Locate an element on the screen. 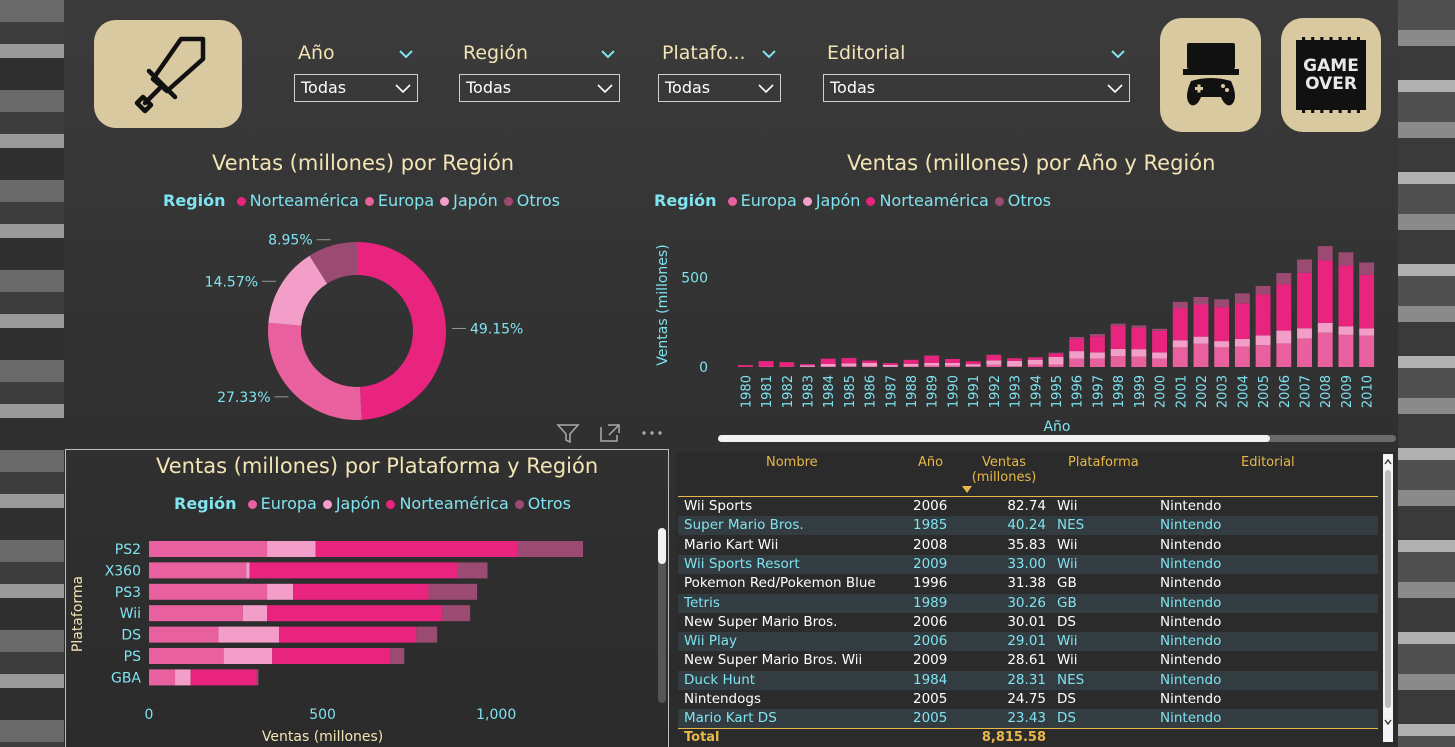 The image size is (1455, 747). platform-legend-item: Norteamérica is located at coordinates (447, 503).